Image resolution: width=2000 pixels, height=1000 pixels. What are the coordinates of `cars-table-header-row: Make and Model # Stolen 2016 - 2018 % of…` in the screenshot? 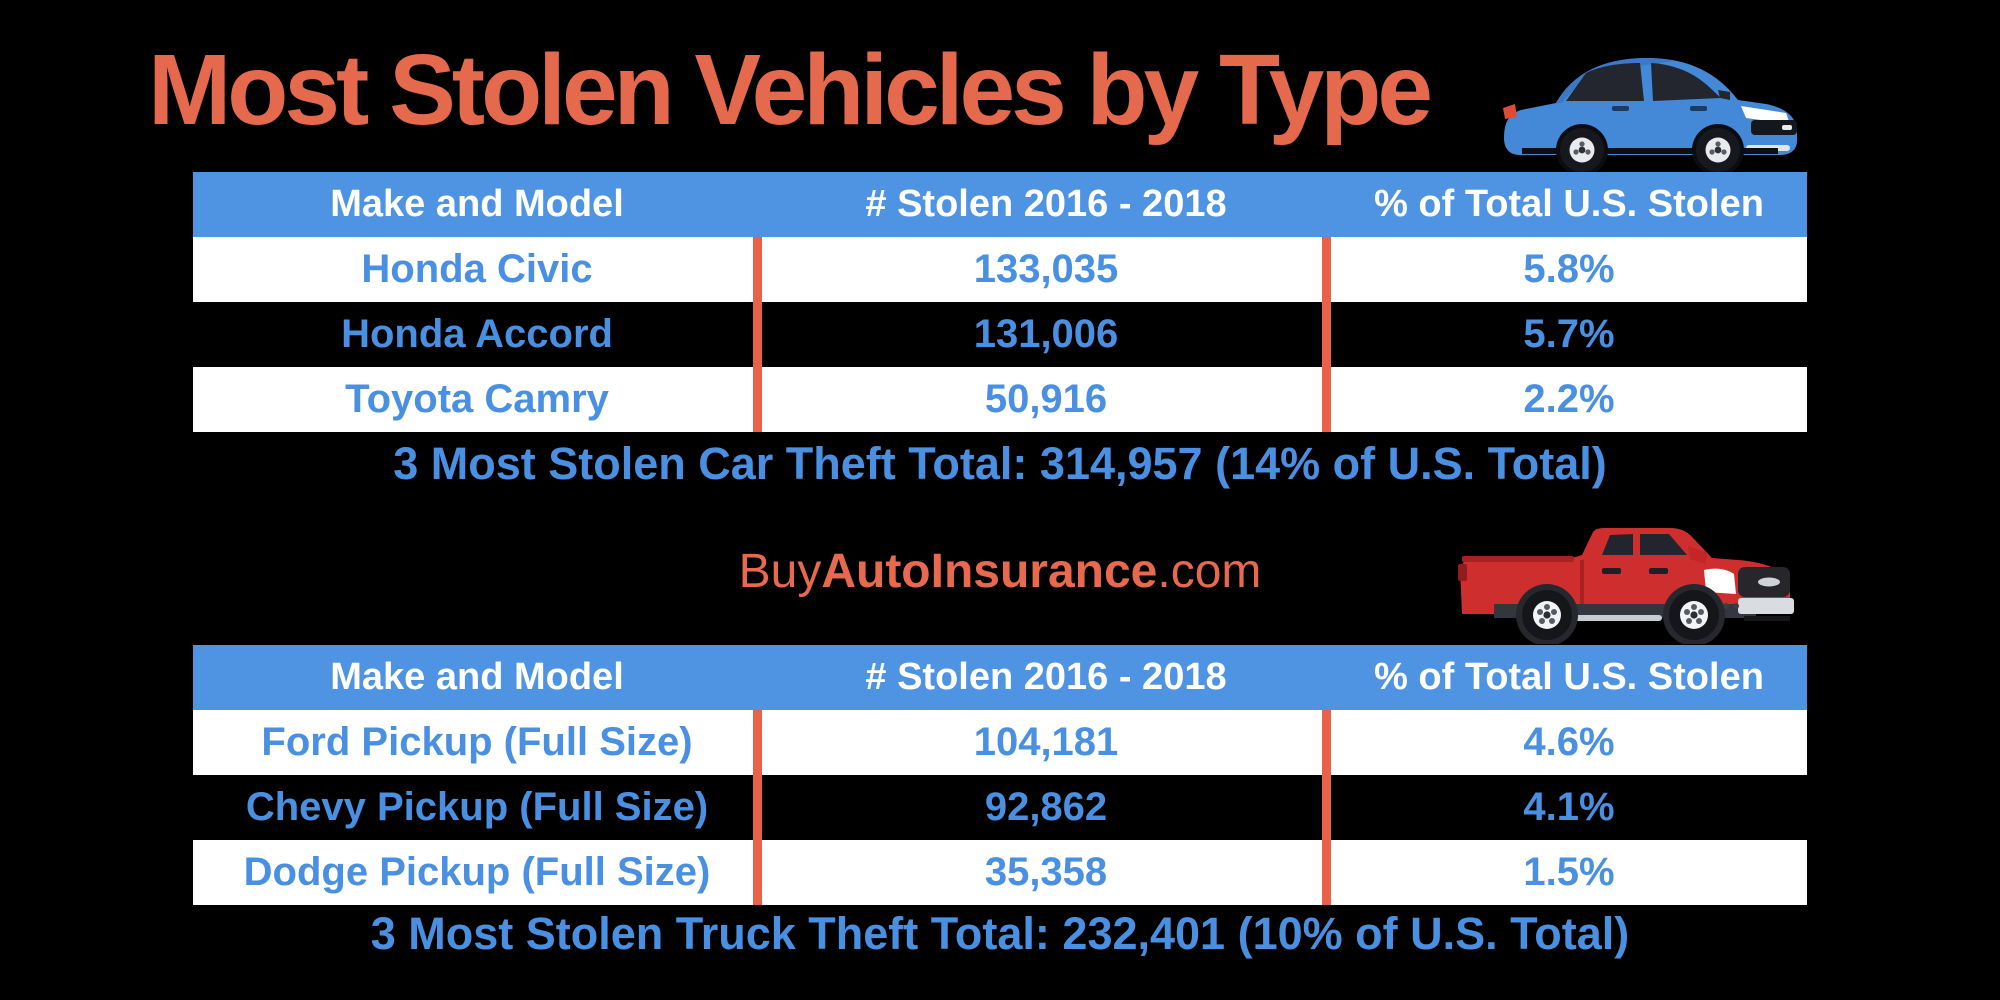 It's located at (1000, 204).